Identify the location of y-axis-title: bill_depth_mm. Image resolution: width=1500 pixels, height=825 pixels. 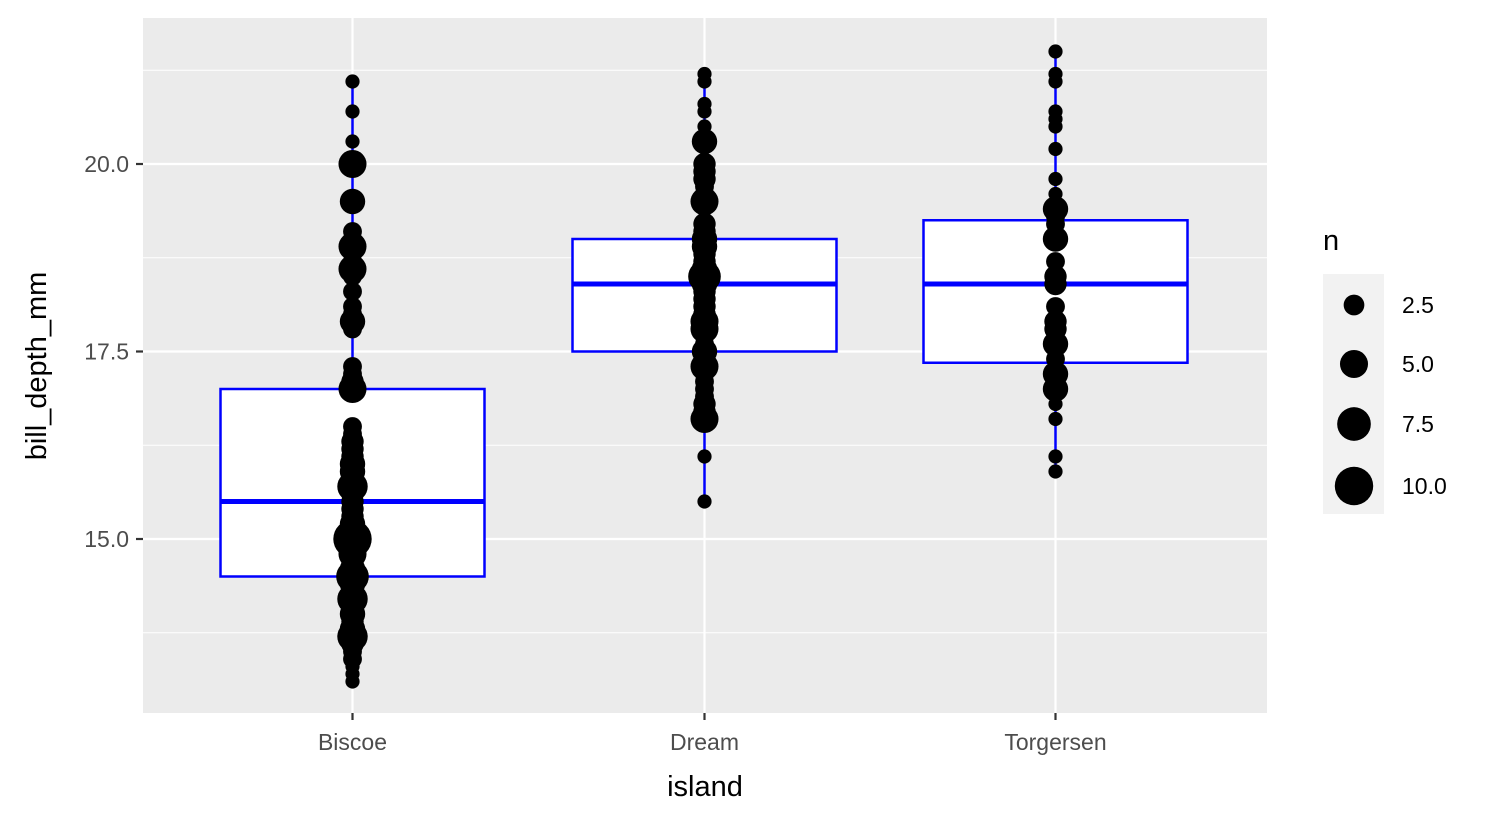
(37, 366).